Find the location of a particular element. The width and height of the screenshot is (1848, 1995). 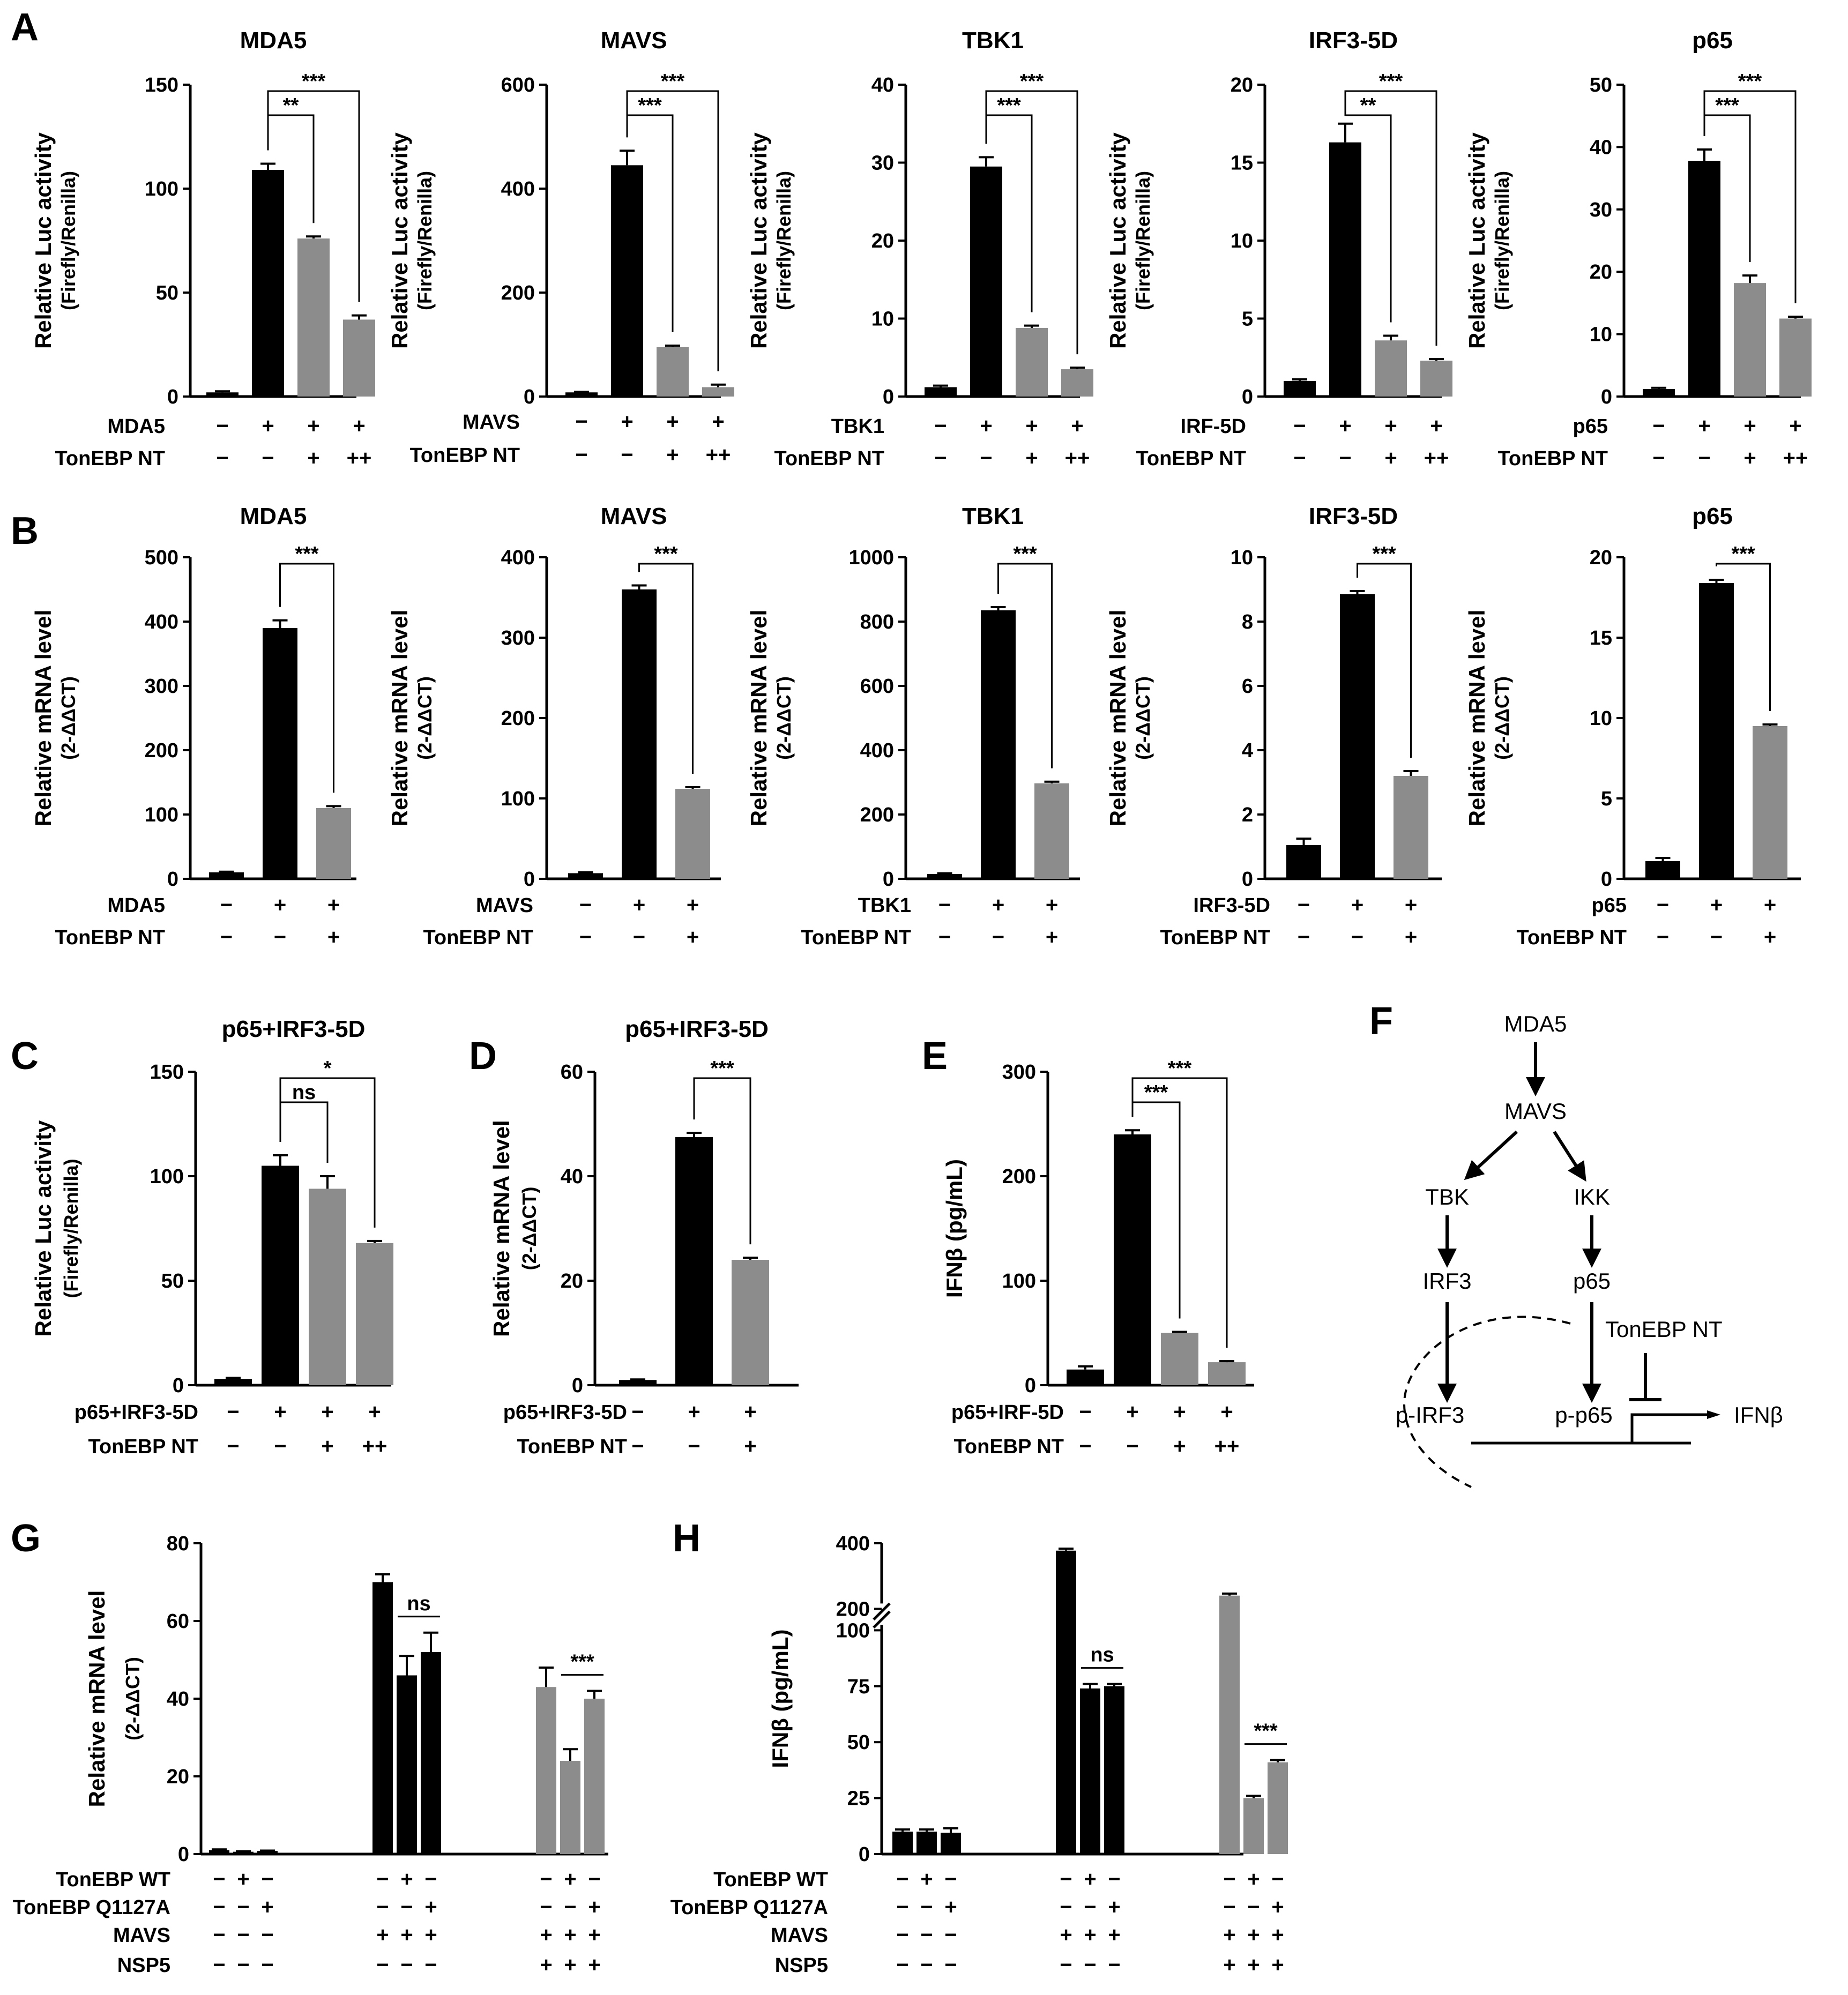

y-tick-label: 300 is located at coordinates (161, 687).